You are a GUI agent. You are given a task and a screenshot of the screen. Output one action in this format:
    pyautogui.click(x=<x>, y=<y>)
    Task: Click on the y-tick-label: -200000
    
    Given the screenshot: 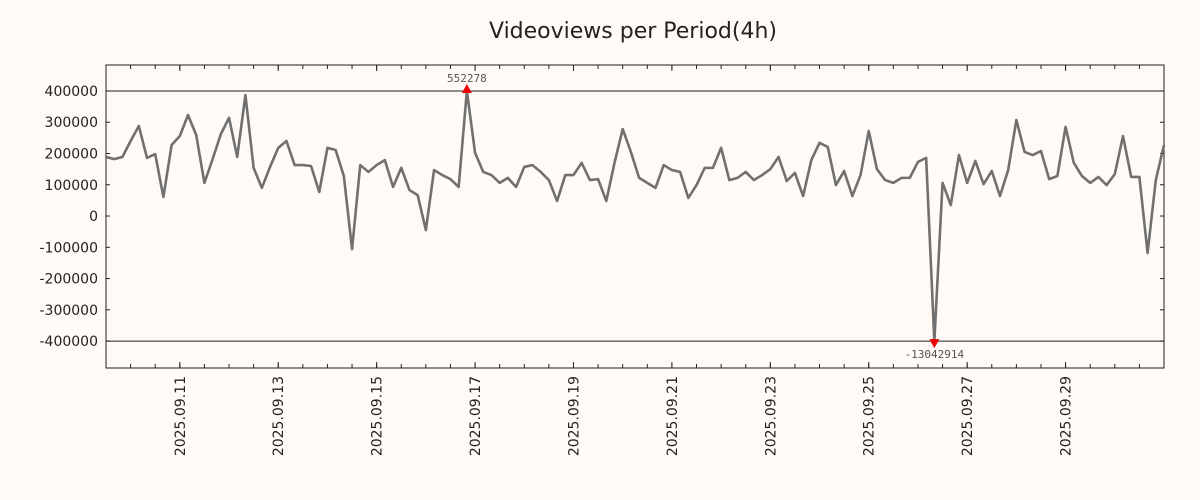 What is the action you would take?
    pyautogui.click(x=69, y=280)
    